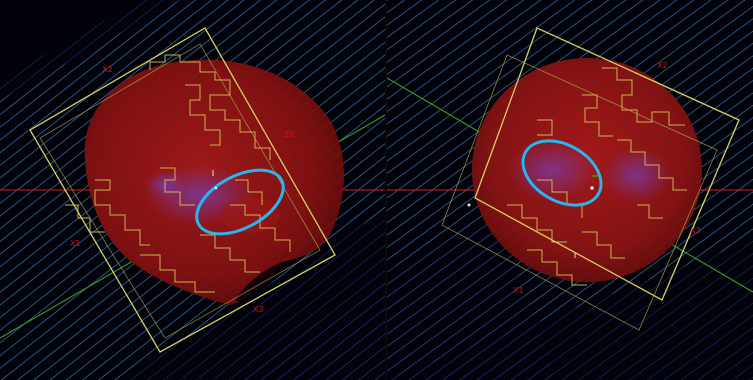 This screenshot has height=380, width=753. I want to click on orientation-label-bottom: X3, so click(258, 309).